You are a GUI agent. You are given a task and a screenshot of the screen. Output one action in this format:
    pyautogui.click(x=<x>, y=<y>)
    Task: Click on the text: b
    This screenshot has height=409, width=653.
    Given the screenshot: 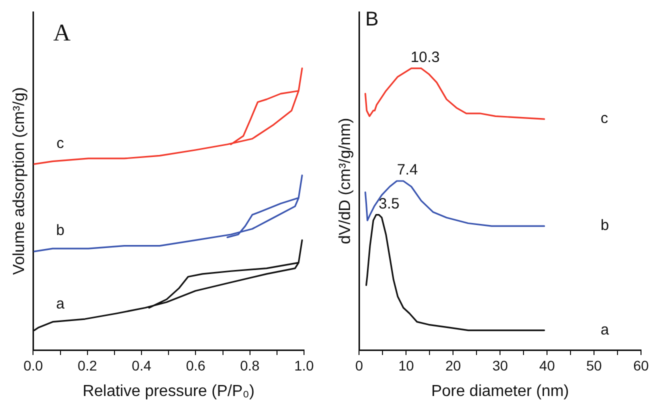 What is the action you would take?
    pyautogui.click(x=604, y=225)
    